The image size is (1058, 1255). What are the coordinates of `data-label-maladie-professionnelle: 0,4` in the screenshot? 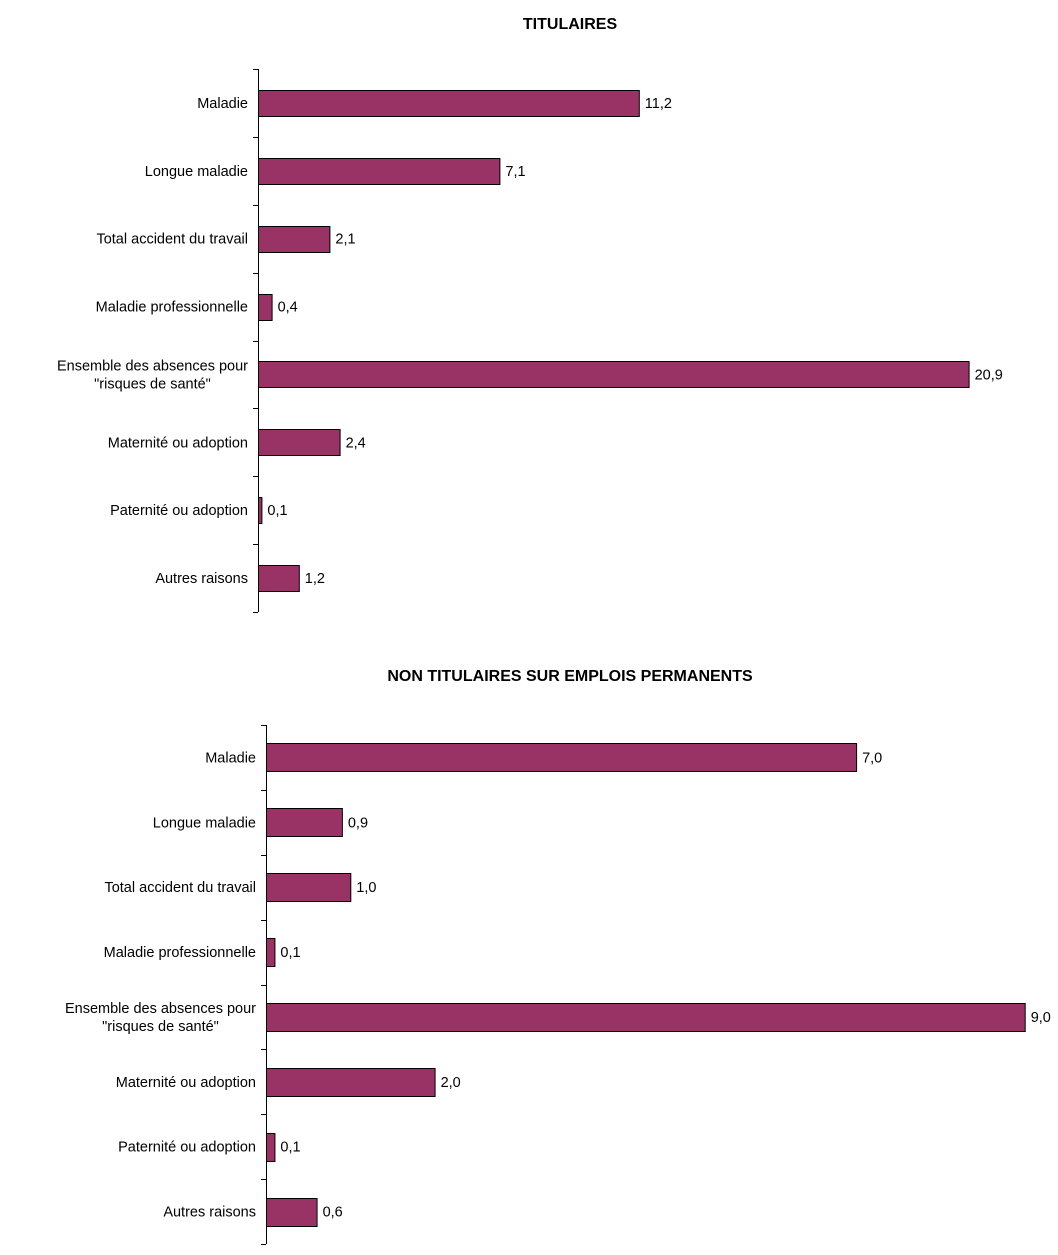 It's located at (288, 308).